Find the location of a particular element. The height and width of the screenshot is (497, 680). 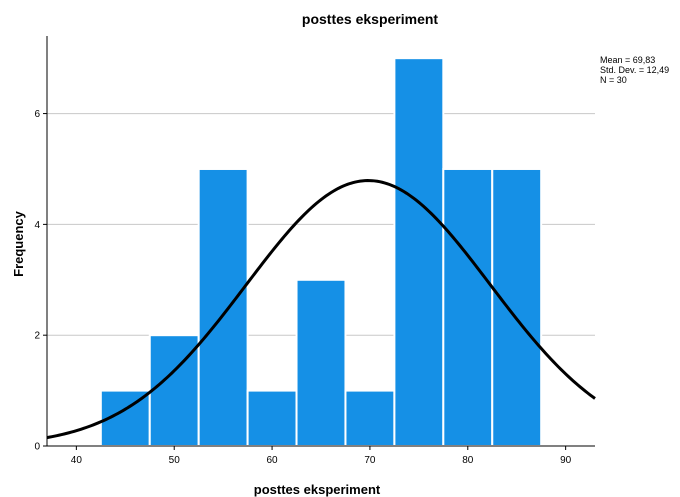

y-tick-label-4: 4 is located at coordinates (37, 225).